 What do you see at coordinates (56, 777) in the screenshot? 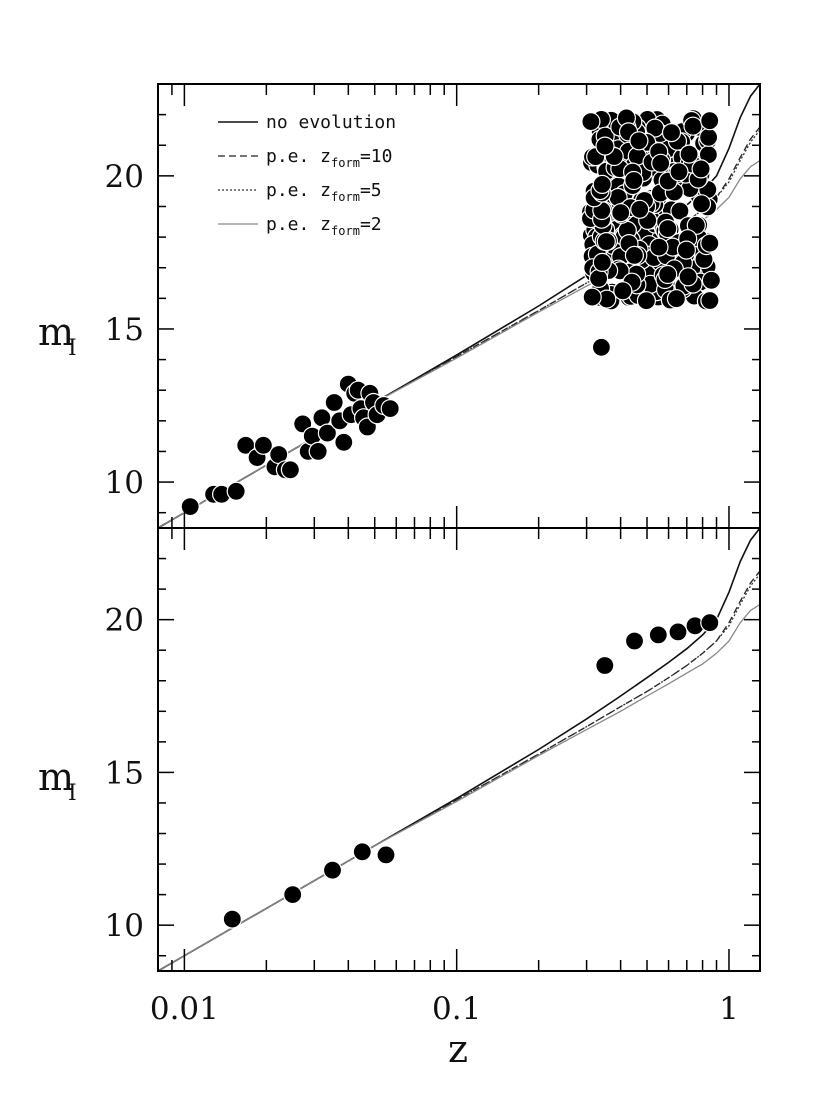
I see `bottom-y-axis-title: m` at bounding box center [56, 777].